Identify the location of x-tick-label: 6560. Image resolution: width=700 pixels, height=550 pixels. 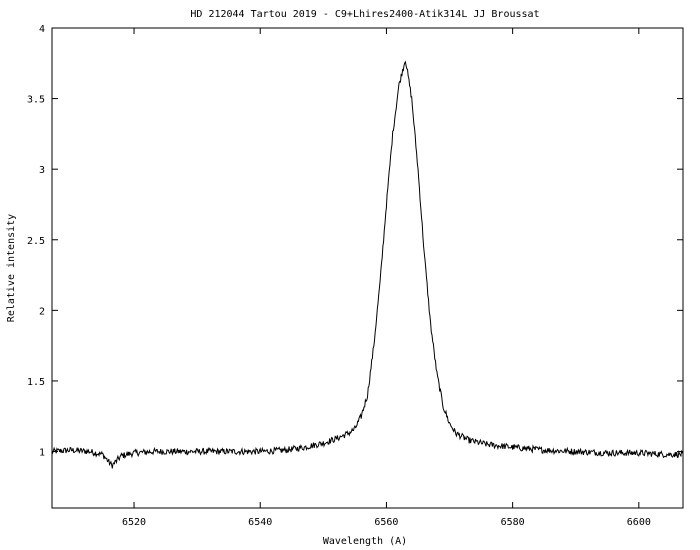
(386, 522).